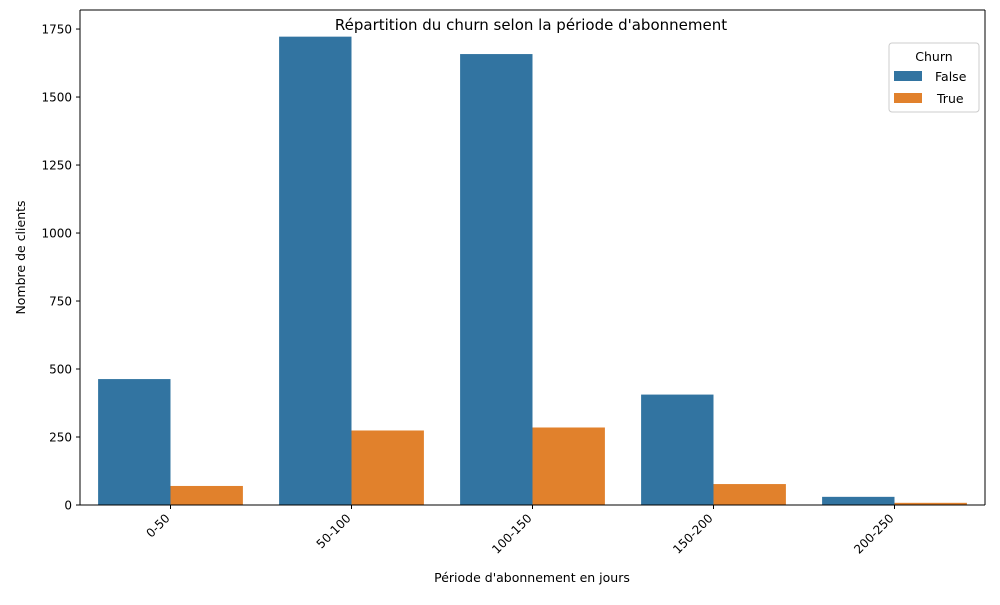 The image size is (1000, 605). I want to click on y-tick-label: 0, so click(68, 506).